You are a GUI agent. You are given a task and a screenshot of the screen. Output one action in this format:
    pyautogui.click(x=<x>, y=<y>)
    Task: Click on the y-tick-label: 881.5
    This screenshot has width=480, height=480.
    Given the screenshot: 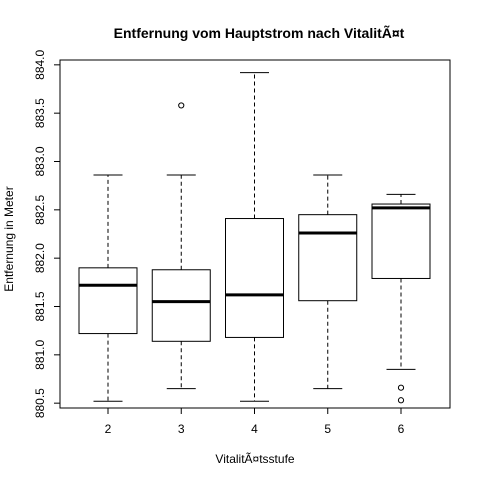 What is the action you would take?
    pyautogui.click(x=40, y=306)
    